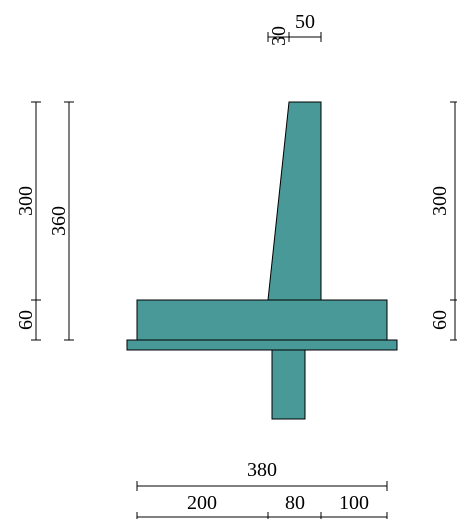  What do you see at coordinates (262, 470) in the screenshot?
I see `dim-bottom-380: 380` at bounding box center [262, 470].